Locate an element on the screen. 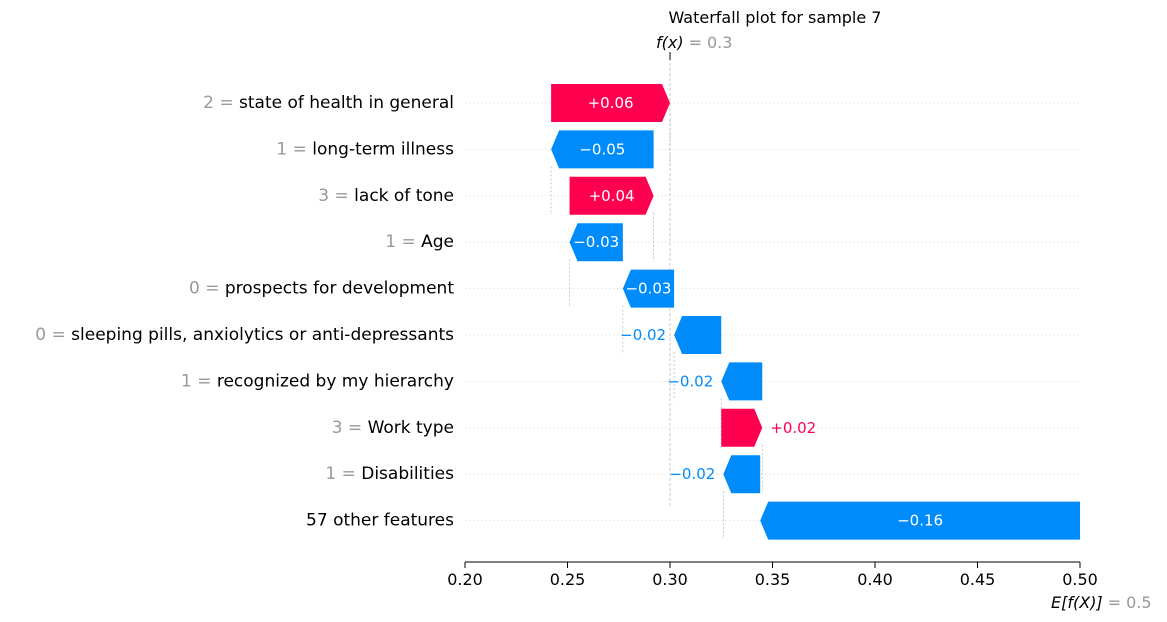 The image size is (1167, 622). feature-label: 3 = Work type is located at coordinates (393, 428).